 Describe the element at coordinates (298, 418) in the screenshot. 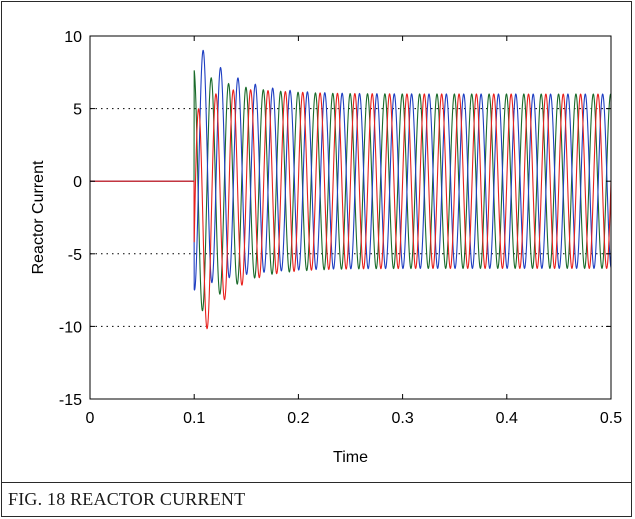

I see `x-tick-label: 0.2` at that location.